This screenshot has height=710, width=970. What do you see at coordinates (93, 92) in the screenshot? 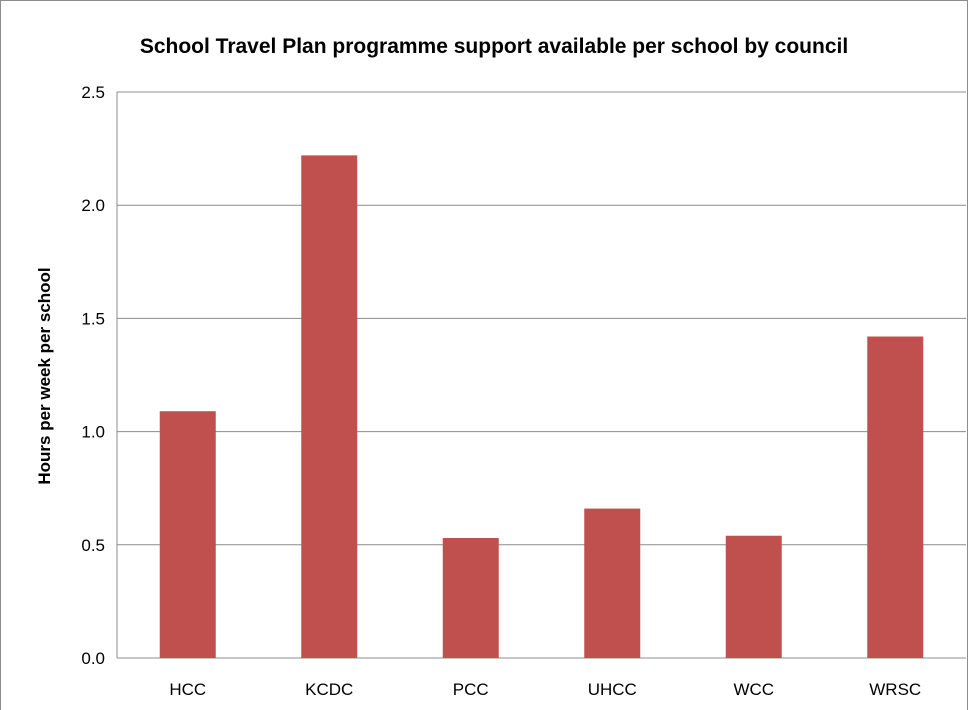
I see `y-tick-label: 2.5` at bounding box center [93, 92].